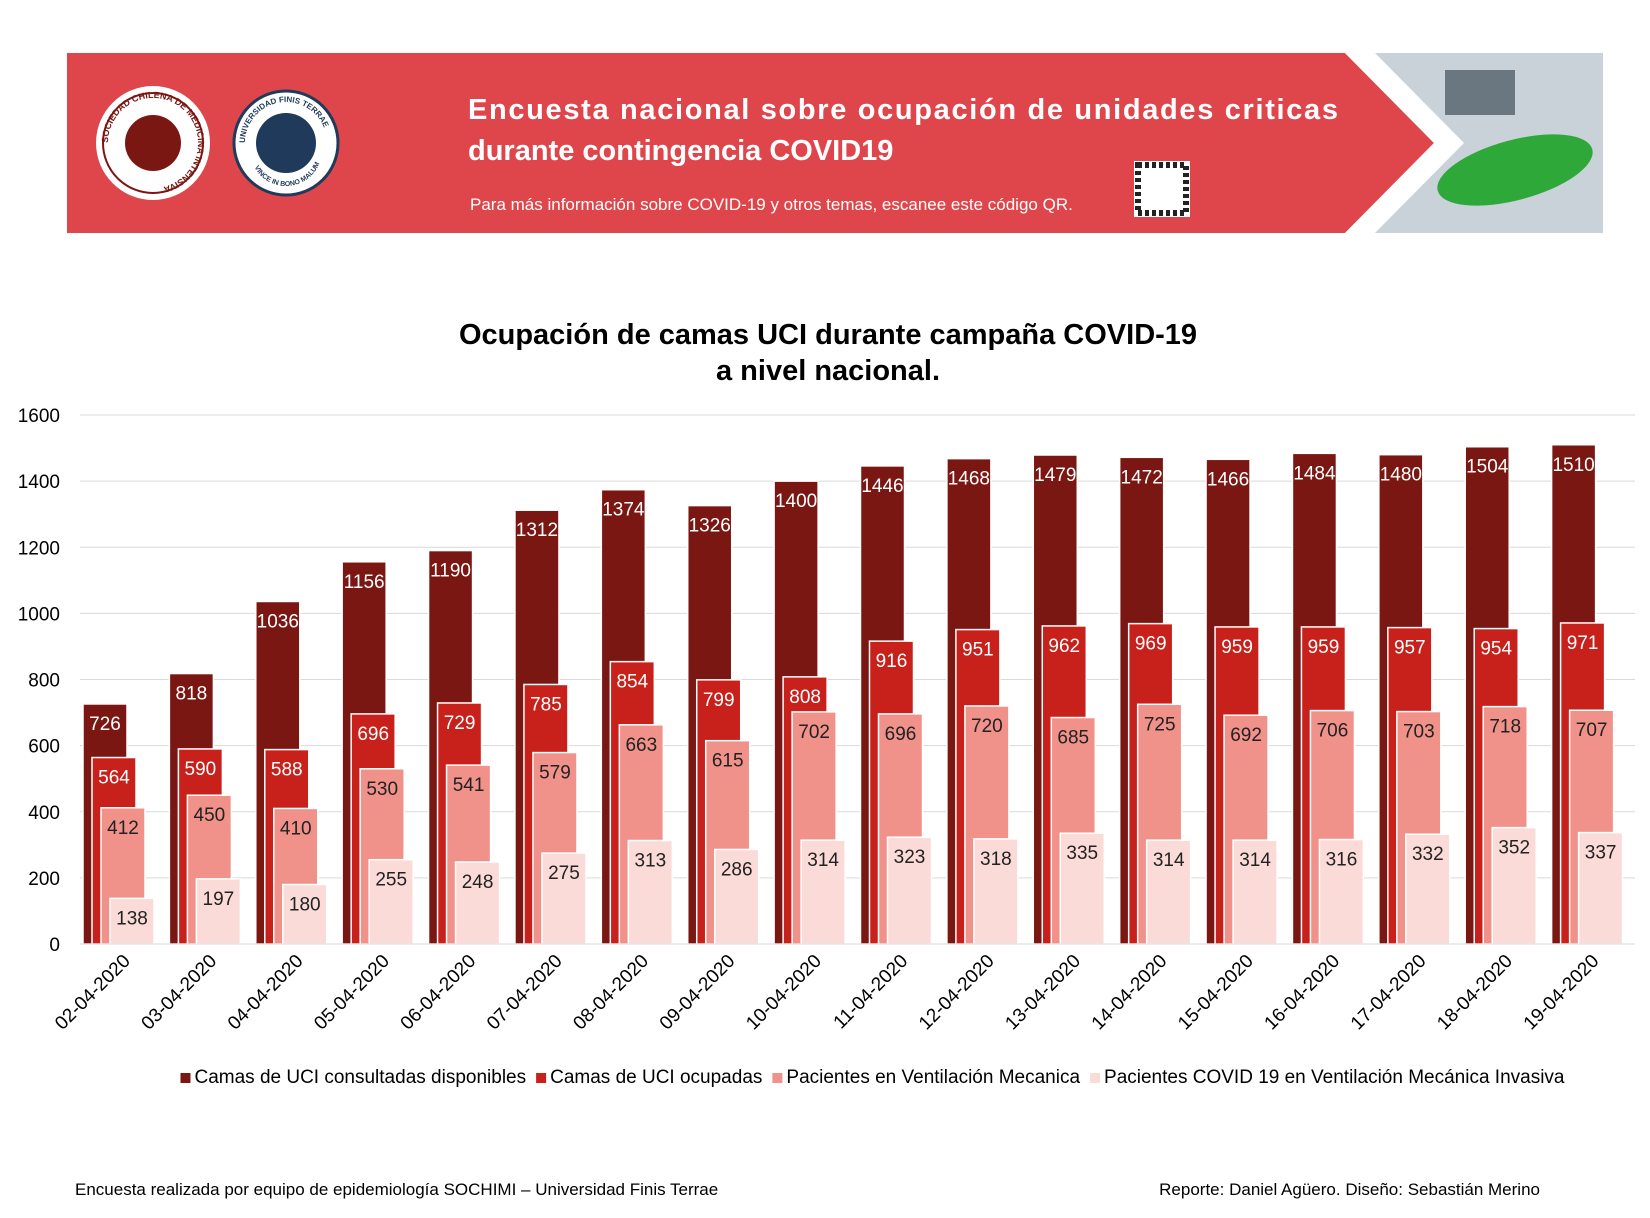 This screenshot has height=1218, width=1650. I want to click on logo1-center, so click(153, 143).